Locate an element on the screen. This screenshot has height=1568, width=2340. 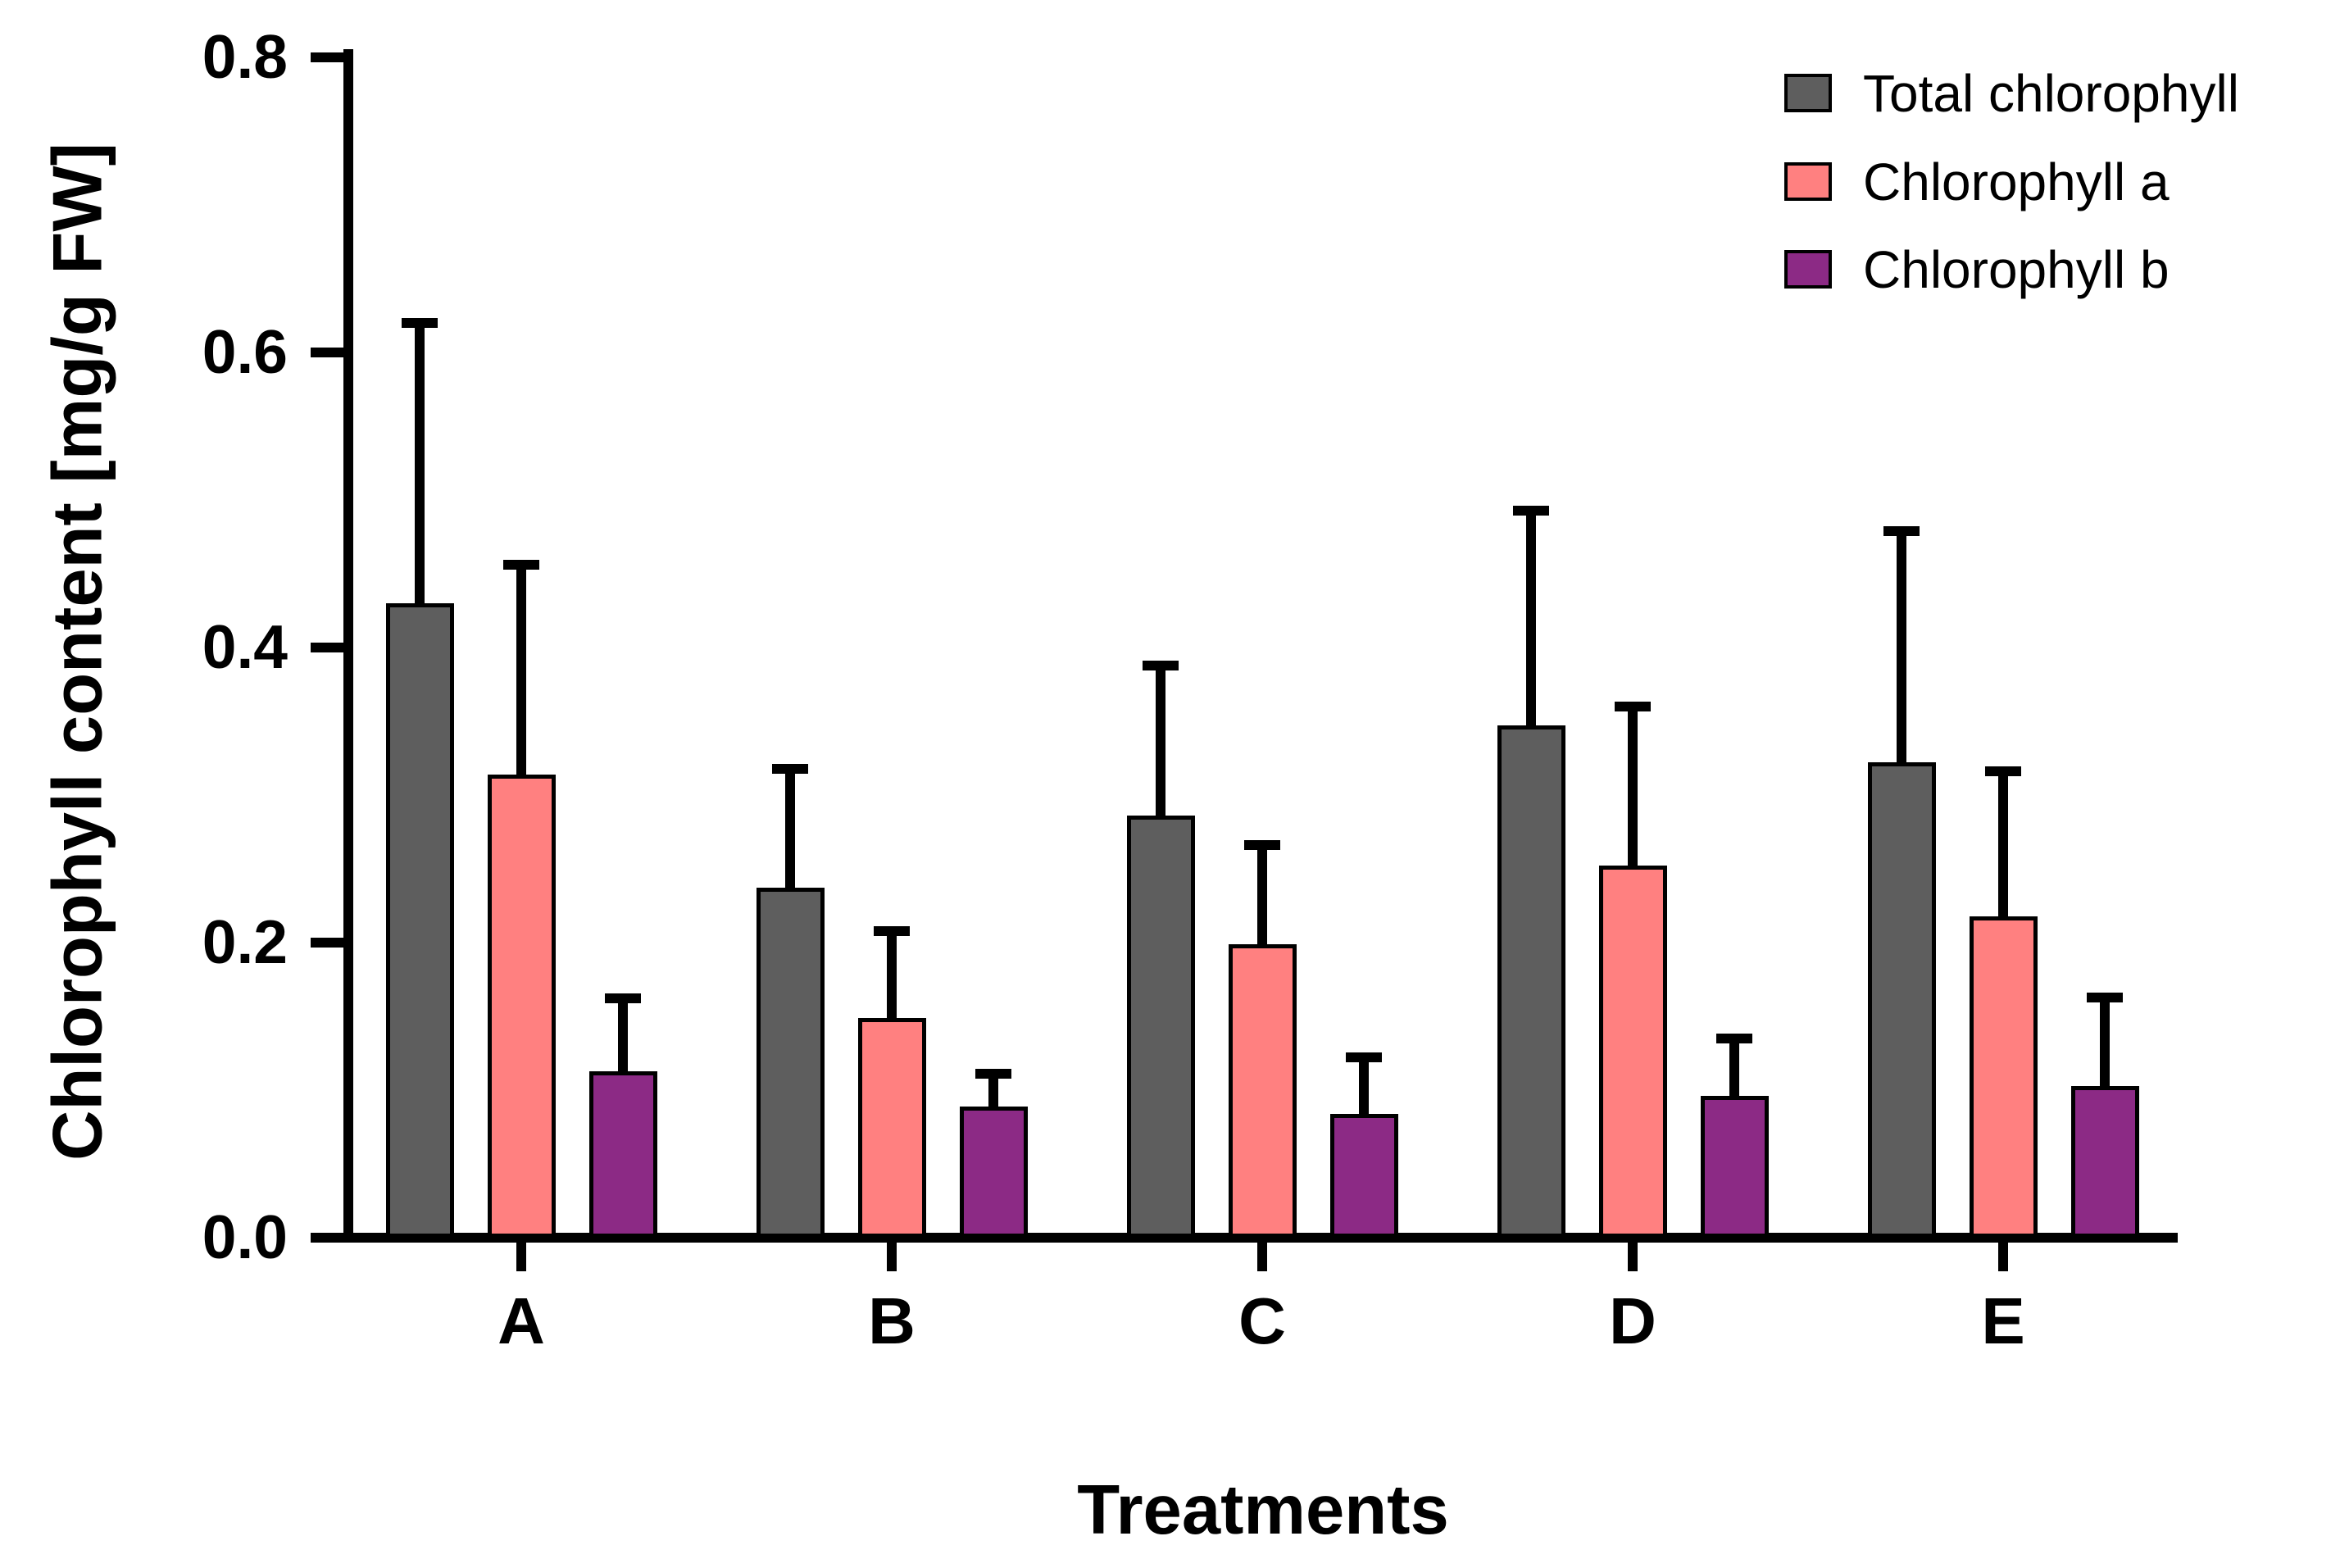
bar-total-chlorophyll-E is located at coordinates (1902, 1000).